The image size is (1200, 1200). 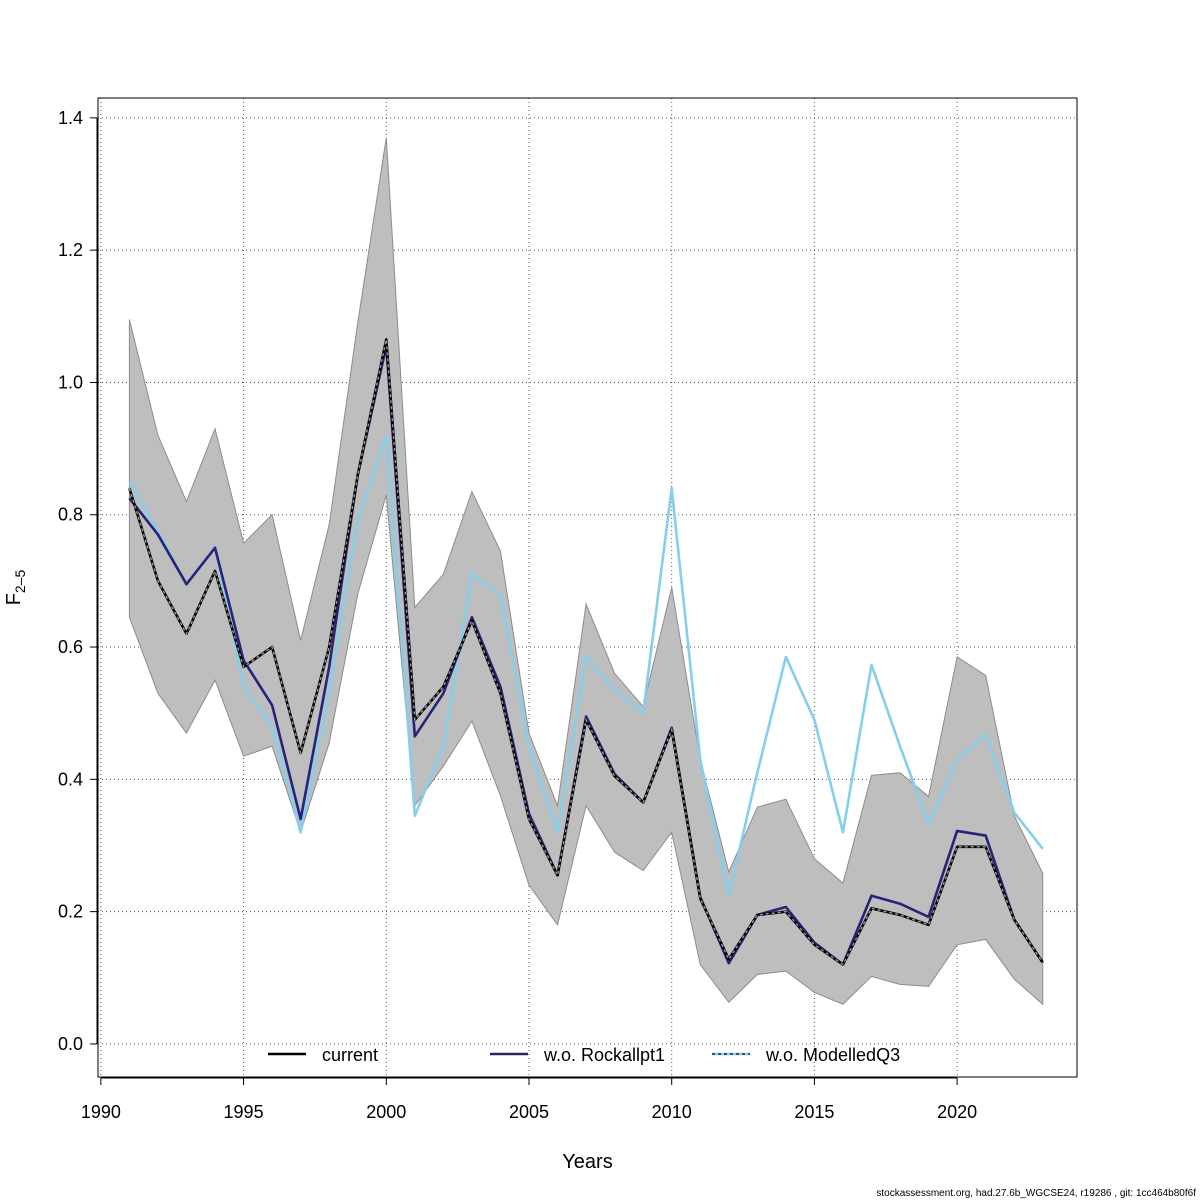 What do you see at coordinates (101, 1112) in the screenshot?
I see `x-tick-label: 1990` at bounding box center [101, 1112].